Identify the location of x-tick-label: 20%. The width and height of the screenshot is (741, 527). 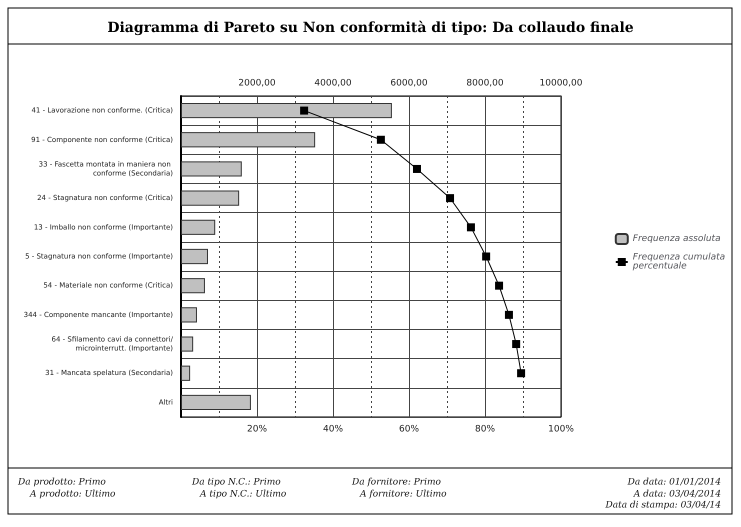
(257, 429).